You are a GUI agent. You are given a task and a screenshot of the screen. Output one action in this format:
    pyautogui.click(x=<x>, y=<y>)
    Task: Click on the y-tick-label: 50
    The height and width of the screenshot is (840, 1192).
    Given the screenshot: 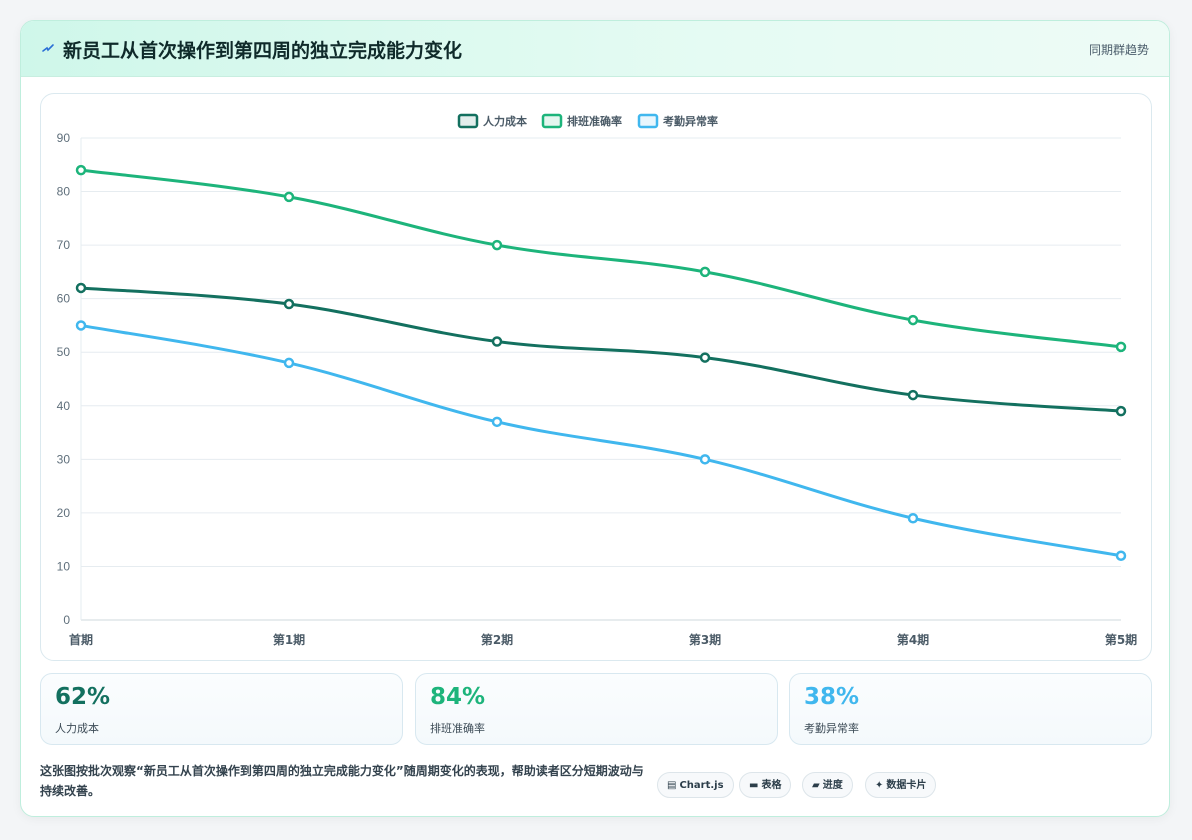 What is the action you would take?
    pyautogui.click(x=64, y=352)
    